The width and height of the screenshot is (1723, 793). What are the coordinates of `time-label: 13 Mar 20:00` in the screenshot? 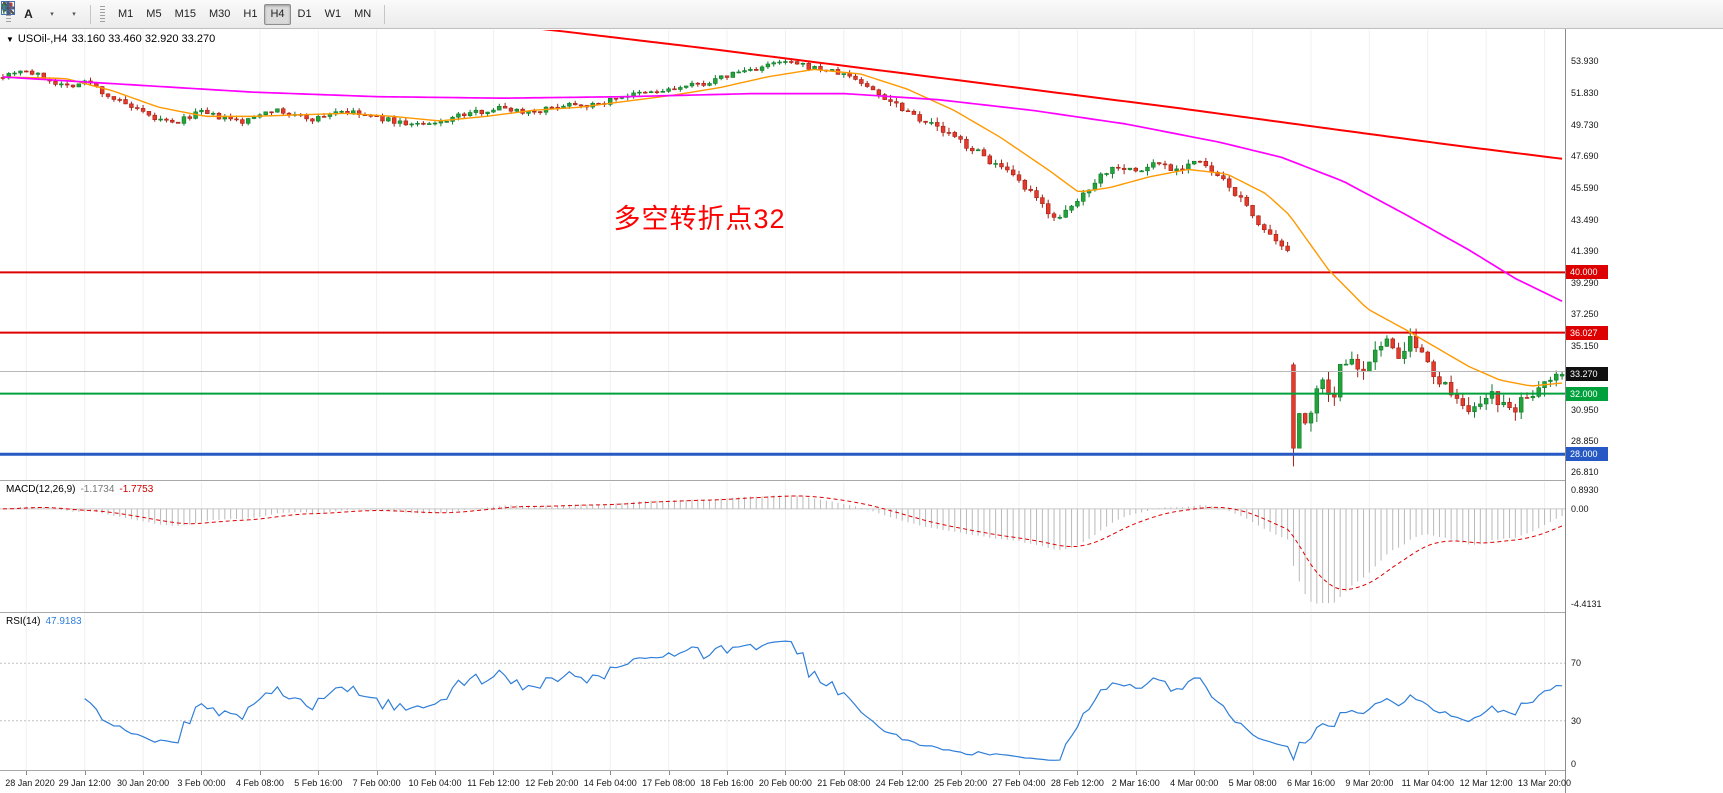 It's located at (1545, 783).